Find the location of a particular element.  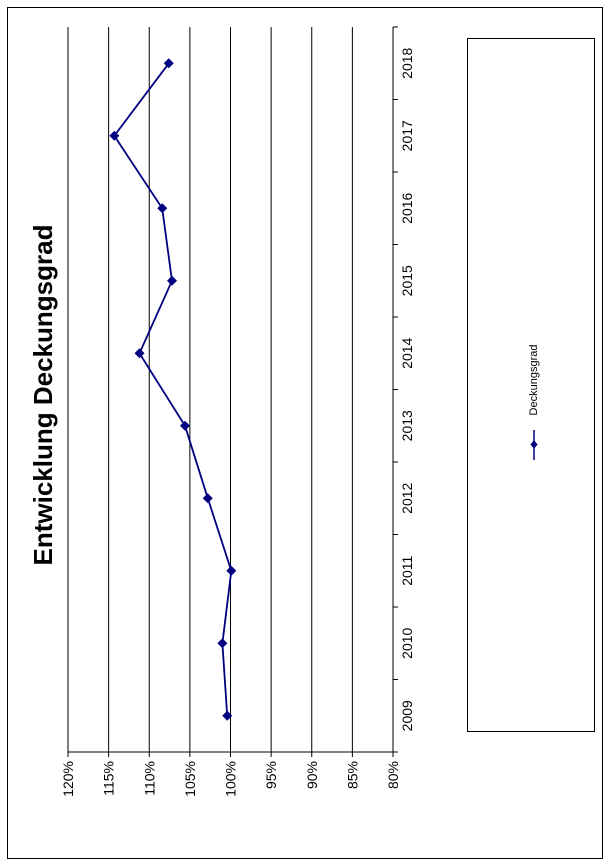

x-tick-labels: 2009 2010 2011 2012 2013 2014 2015 2016 2017 2018 is located at coordinates (407, 389).